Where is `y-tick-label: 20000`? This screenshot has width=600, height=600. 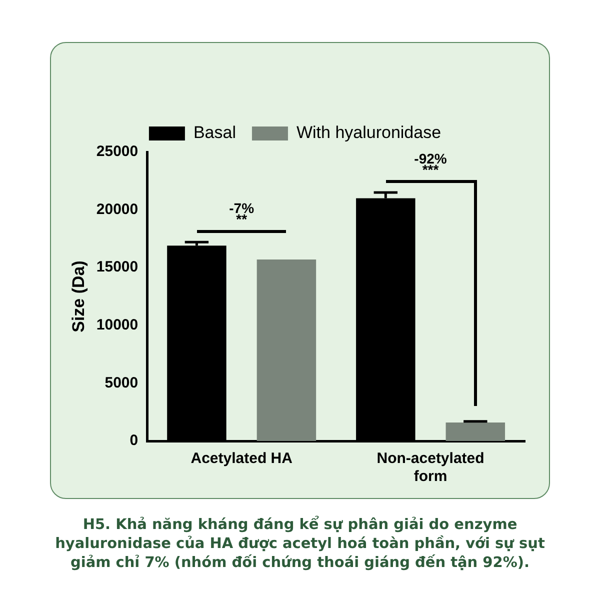 y-tick-label: 20000 is located at coordinates (117, 209).